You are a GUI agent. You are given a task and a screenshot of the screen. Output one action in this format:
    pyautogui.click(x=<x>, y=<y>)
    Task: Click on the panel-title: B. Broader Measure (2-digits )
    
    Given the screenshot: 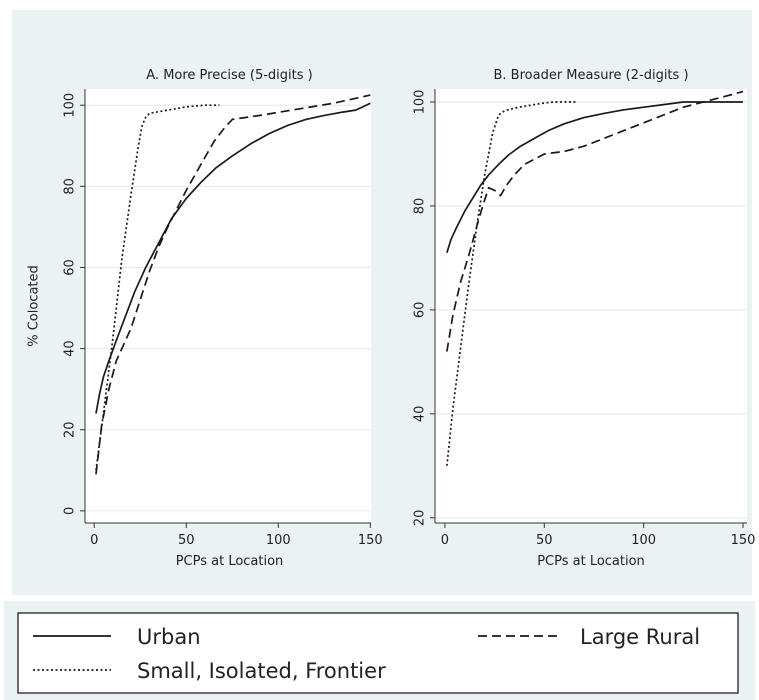 What is the action you would take?
    pyautogui.click(x=590, y=75)
    